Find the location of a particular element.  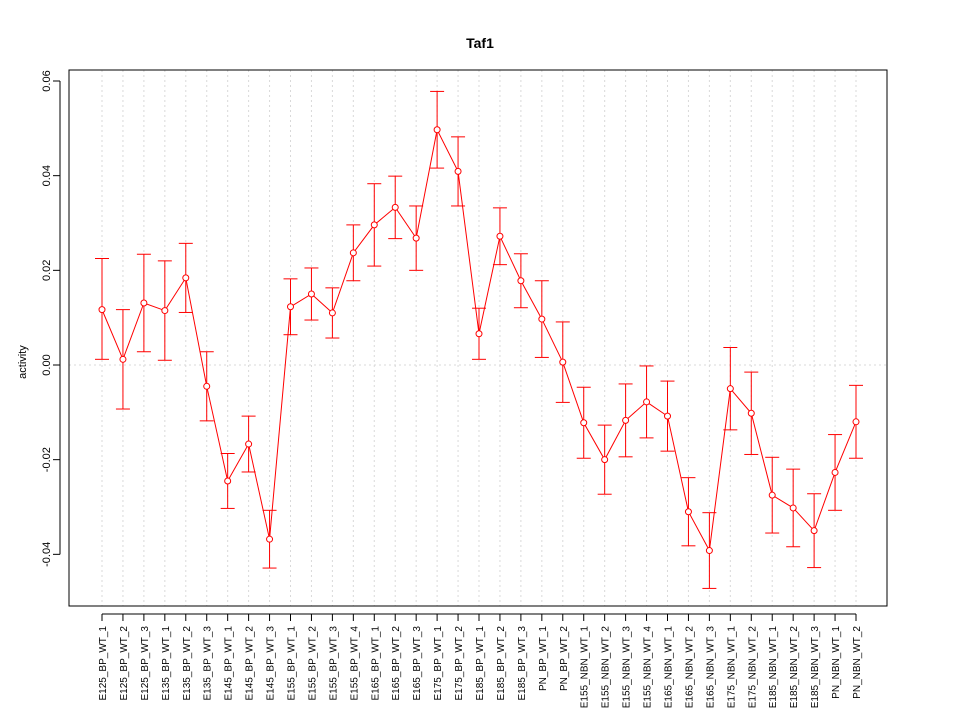

y-tick-label: 0.00 is located at coordinates (47, 364).